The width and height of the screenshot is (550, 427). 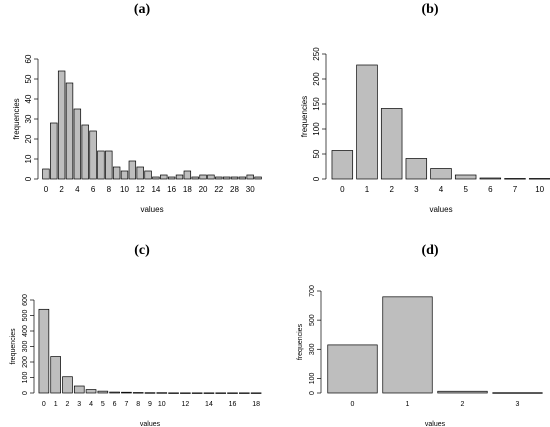 What do you see at coordinates (171, 189) in the screenshot?
I see `chart-a-xtick-16: 16` at bounding box center [171, 189].